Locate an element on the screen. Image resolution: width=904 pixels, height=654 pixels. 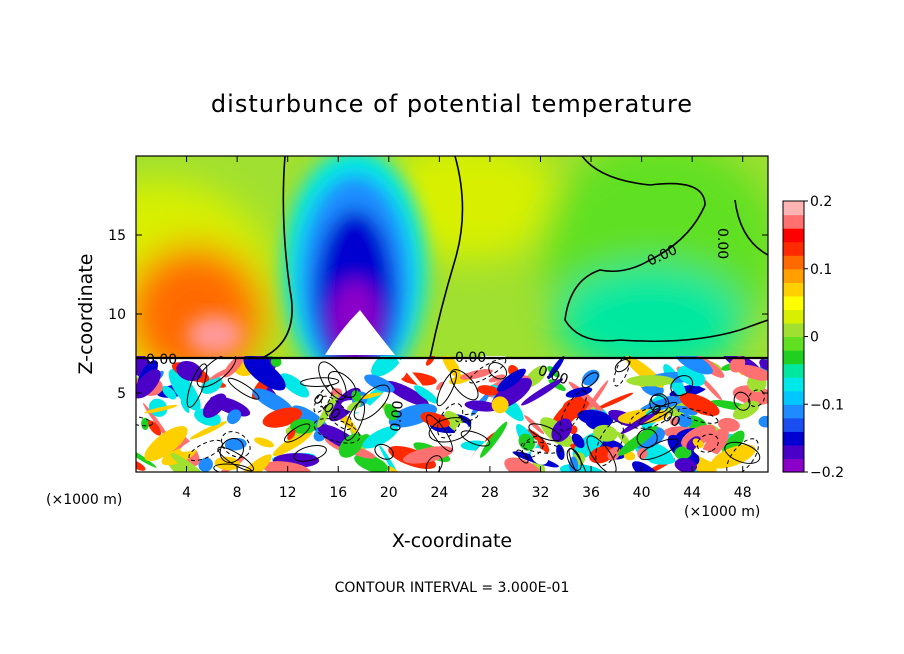
colorbar: 0.2 0.1 0 −0.1 −0.2 is located at coordinates (813, 337).